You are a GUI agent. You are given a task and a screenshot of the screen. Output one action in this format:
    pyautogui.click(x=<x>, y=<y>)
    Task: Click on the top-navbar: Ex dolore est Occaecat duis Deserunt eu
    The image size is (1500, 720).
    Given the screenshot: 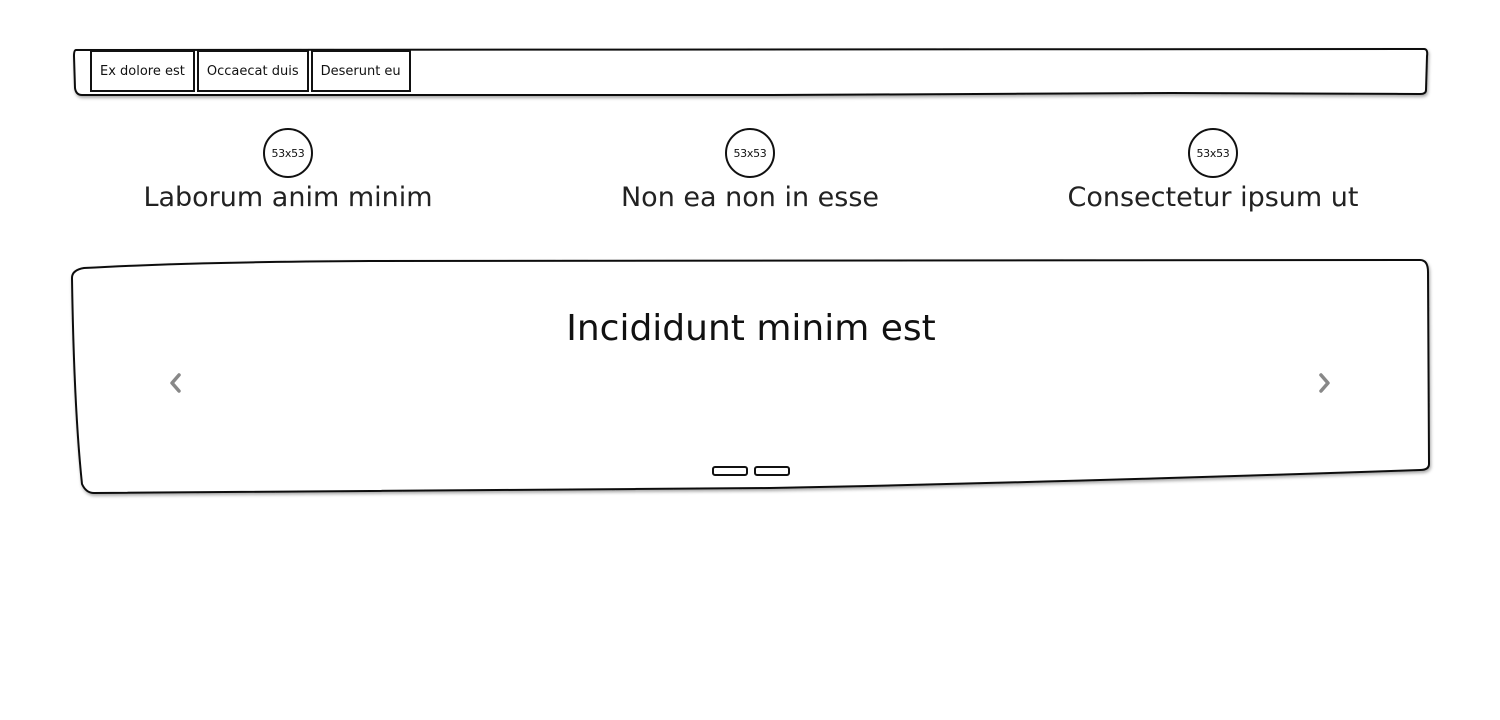 What is the action you would take?
    pyautogui.click(x=750, y=71)
    